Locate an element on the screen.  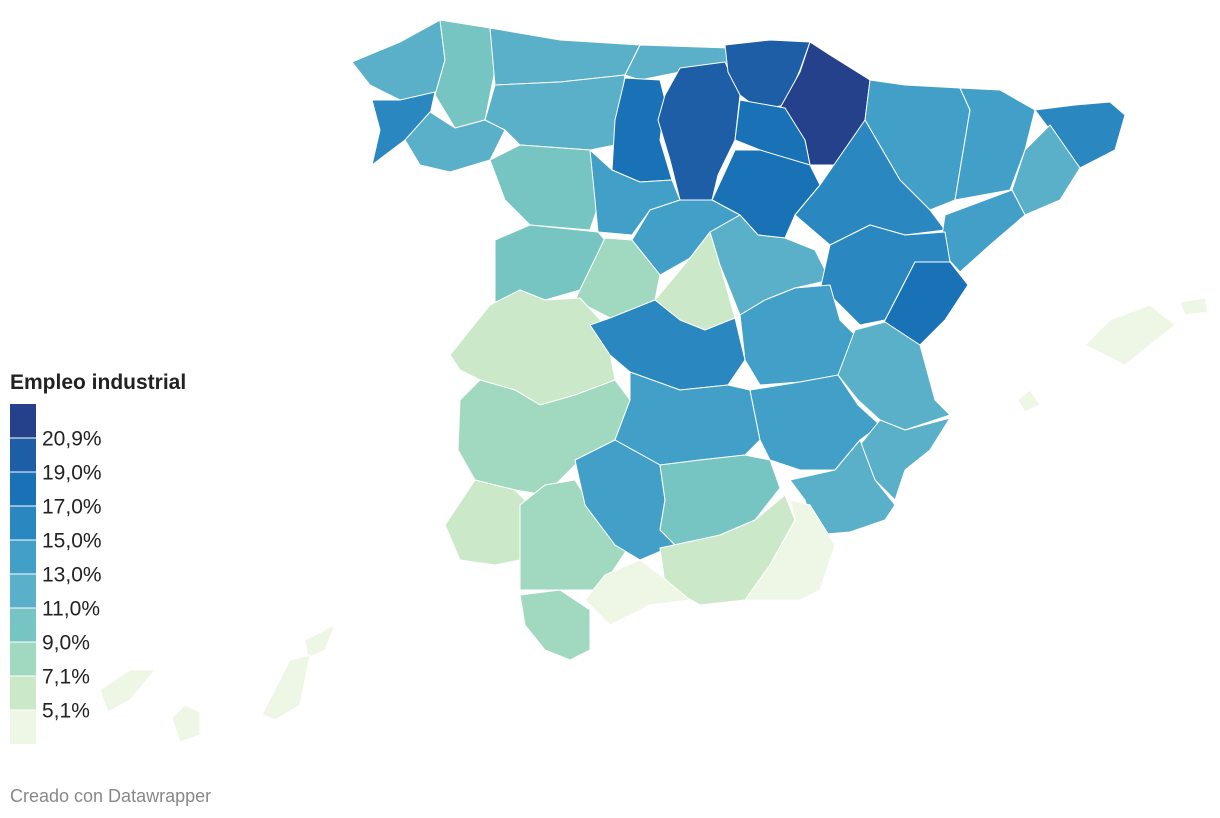
legend-title: Empleo industrial is located at coordinates (98, 382).